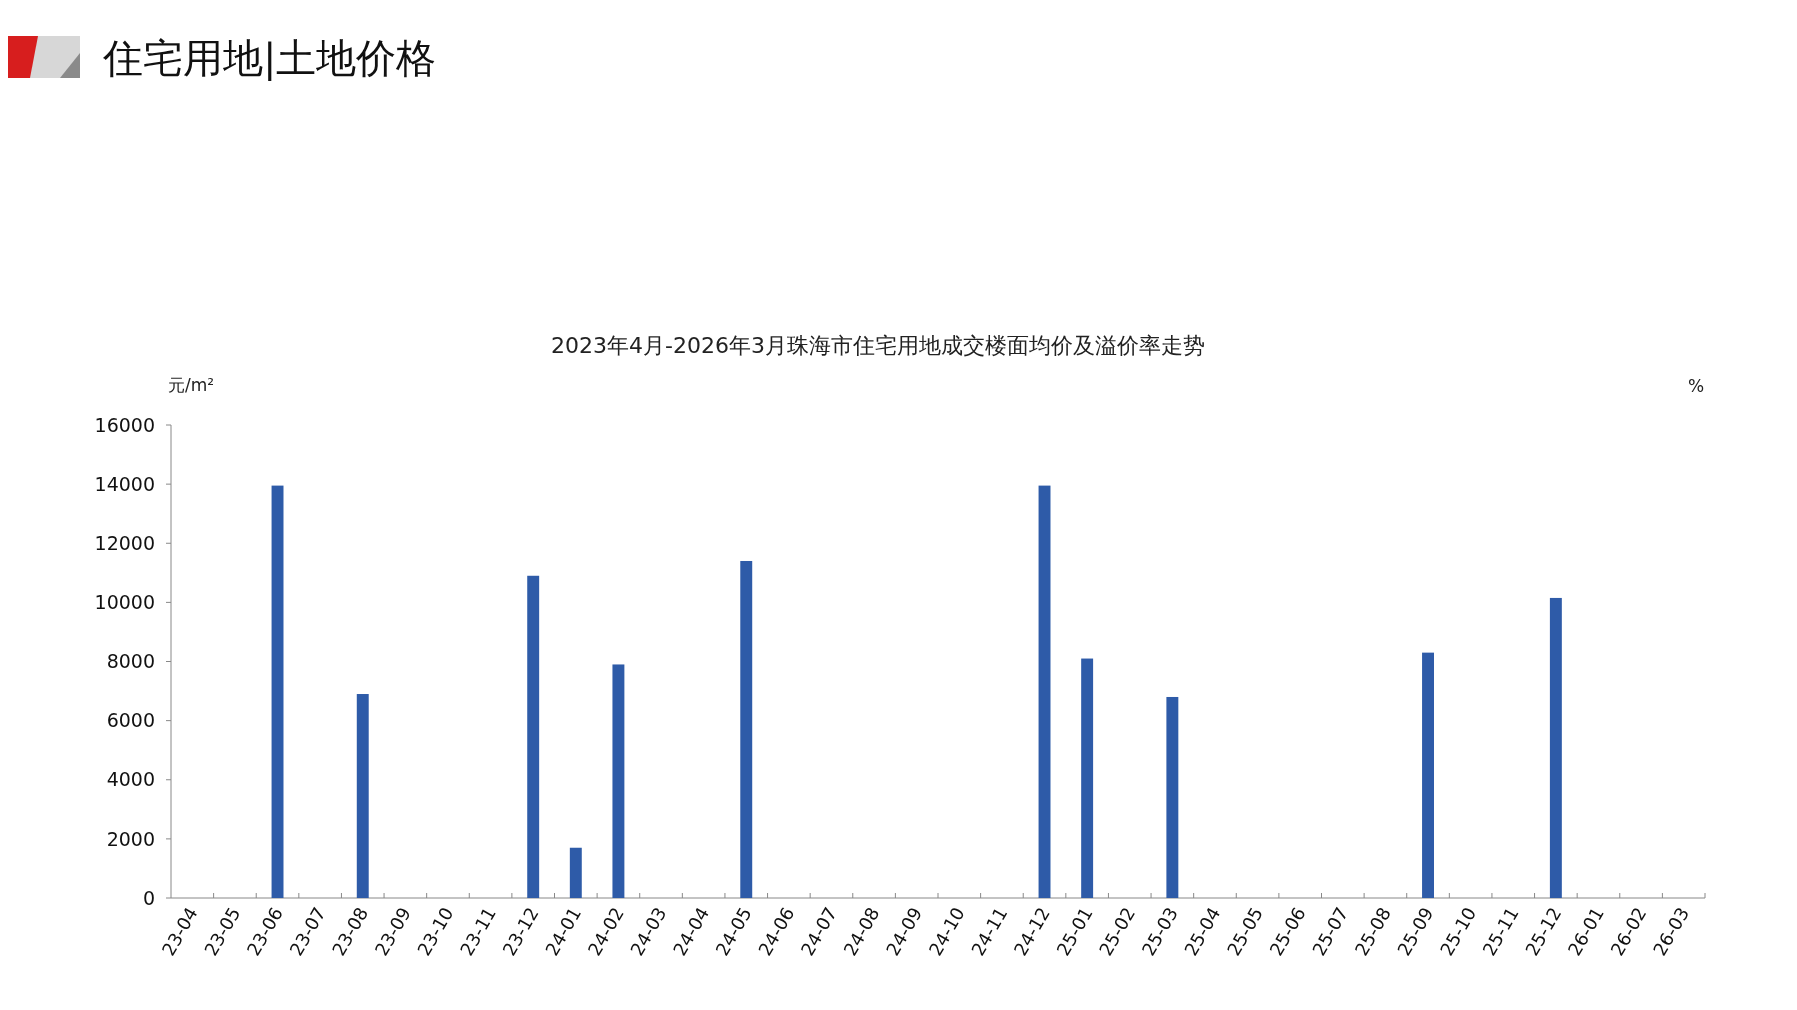  I want to click on y-tick-label: 10000, so click(124, 602).